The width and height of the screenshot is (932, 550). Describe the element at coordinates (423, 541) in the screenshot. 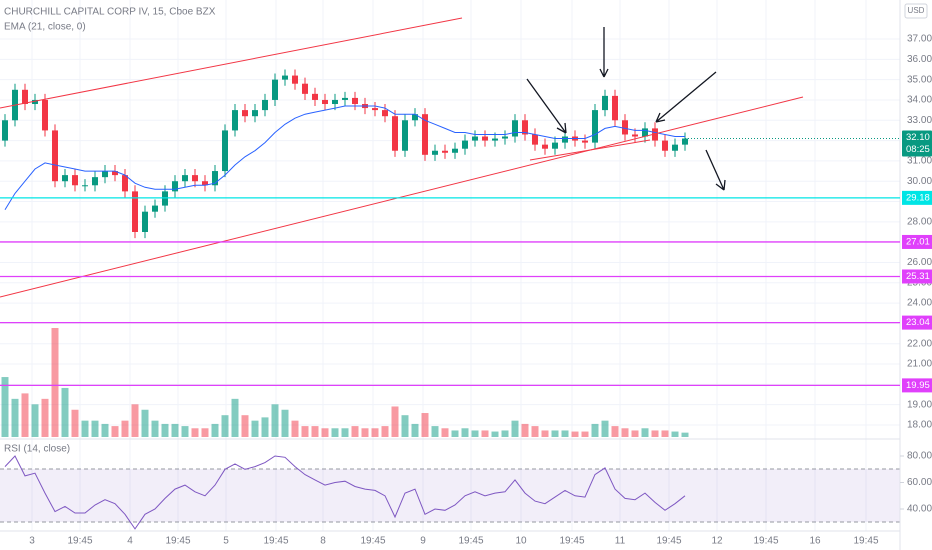

I see `x-tick-label: 9` at that location.